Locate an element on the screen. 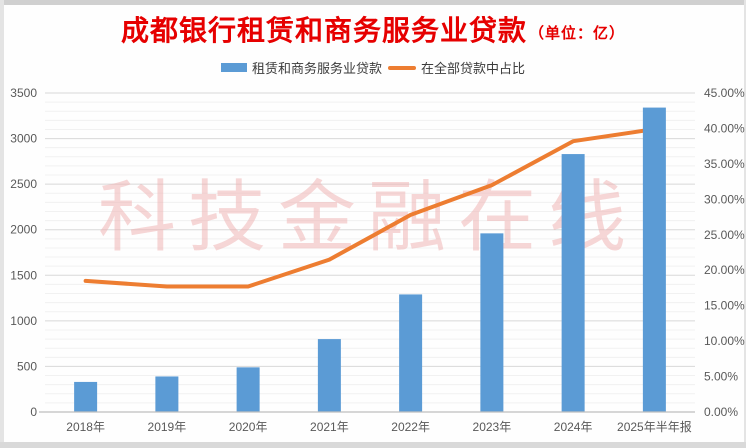  right-axis-tick-label: 0.00% is located at coordinates (721, 412).